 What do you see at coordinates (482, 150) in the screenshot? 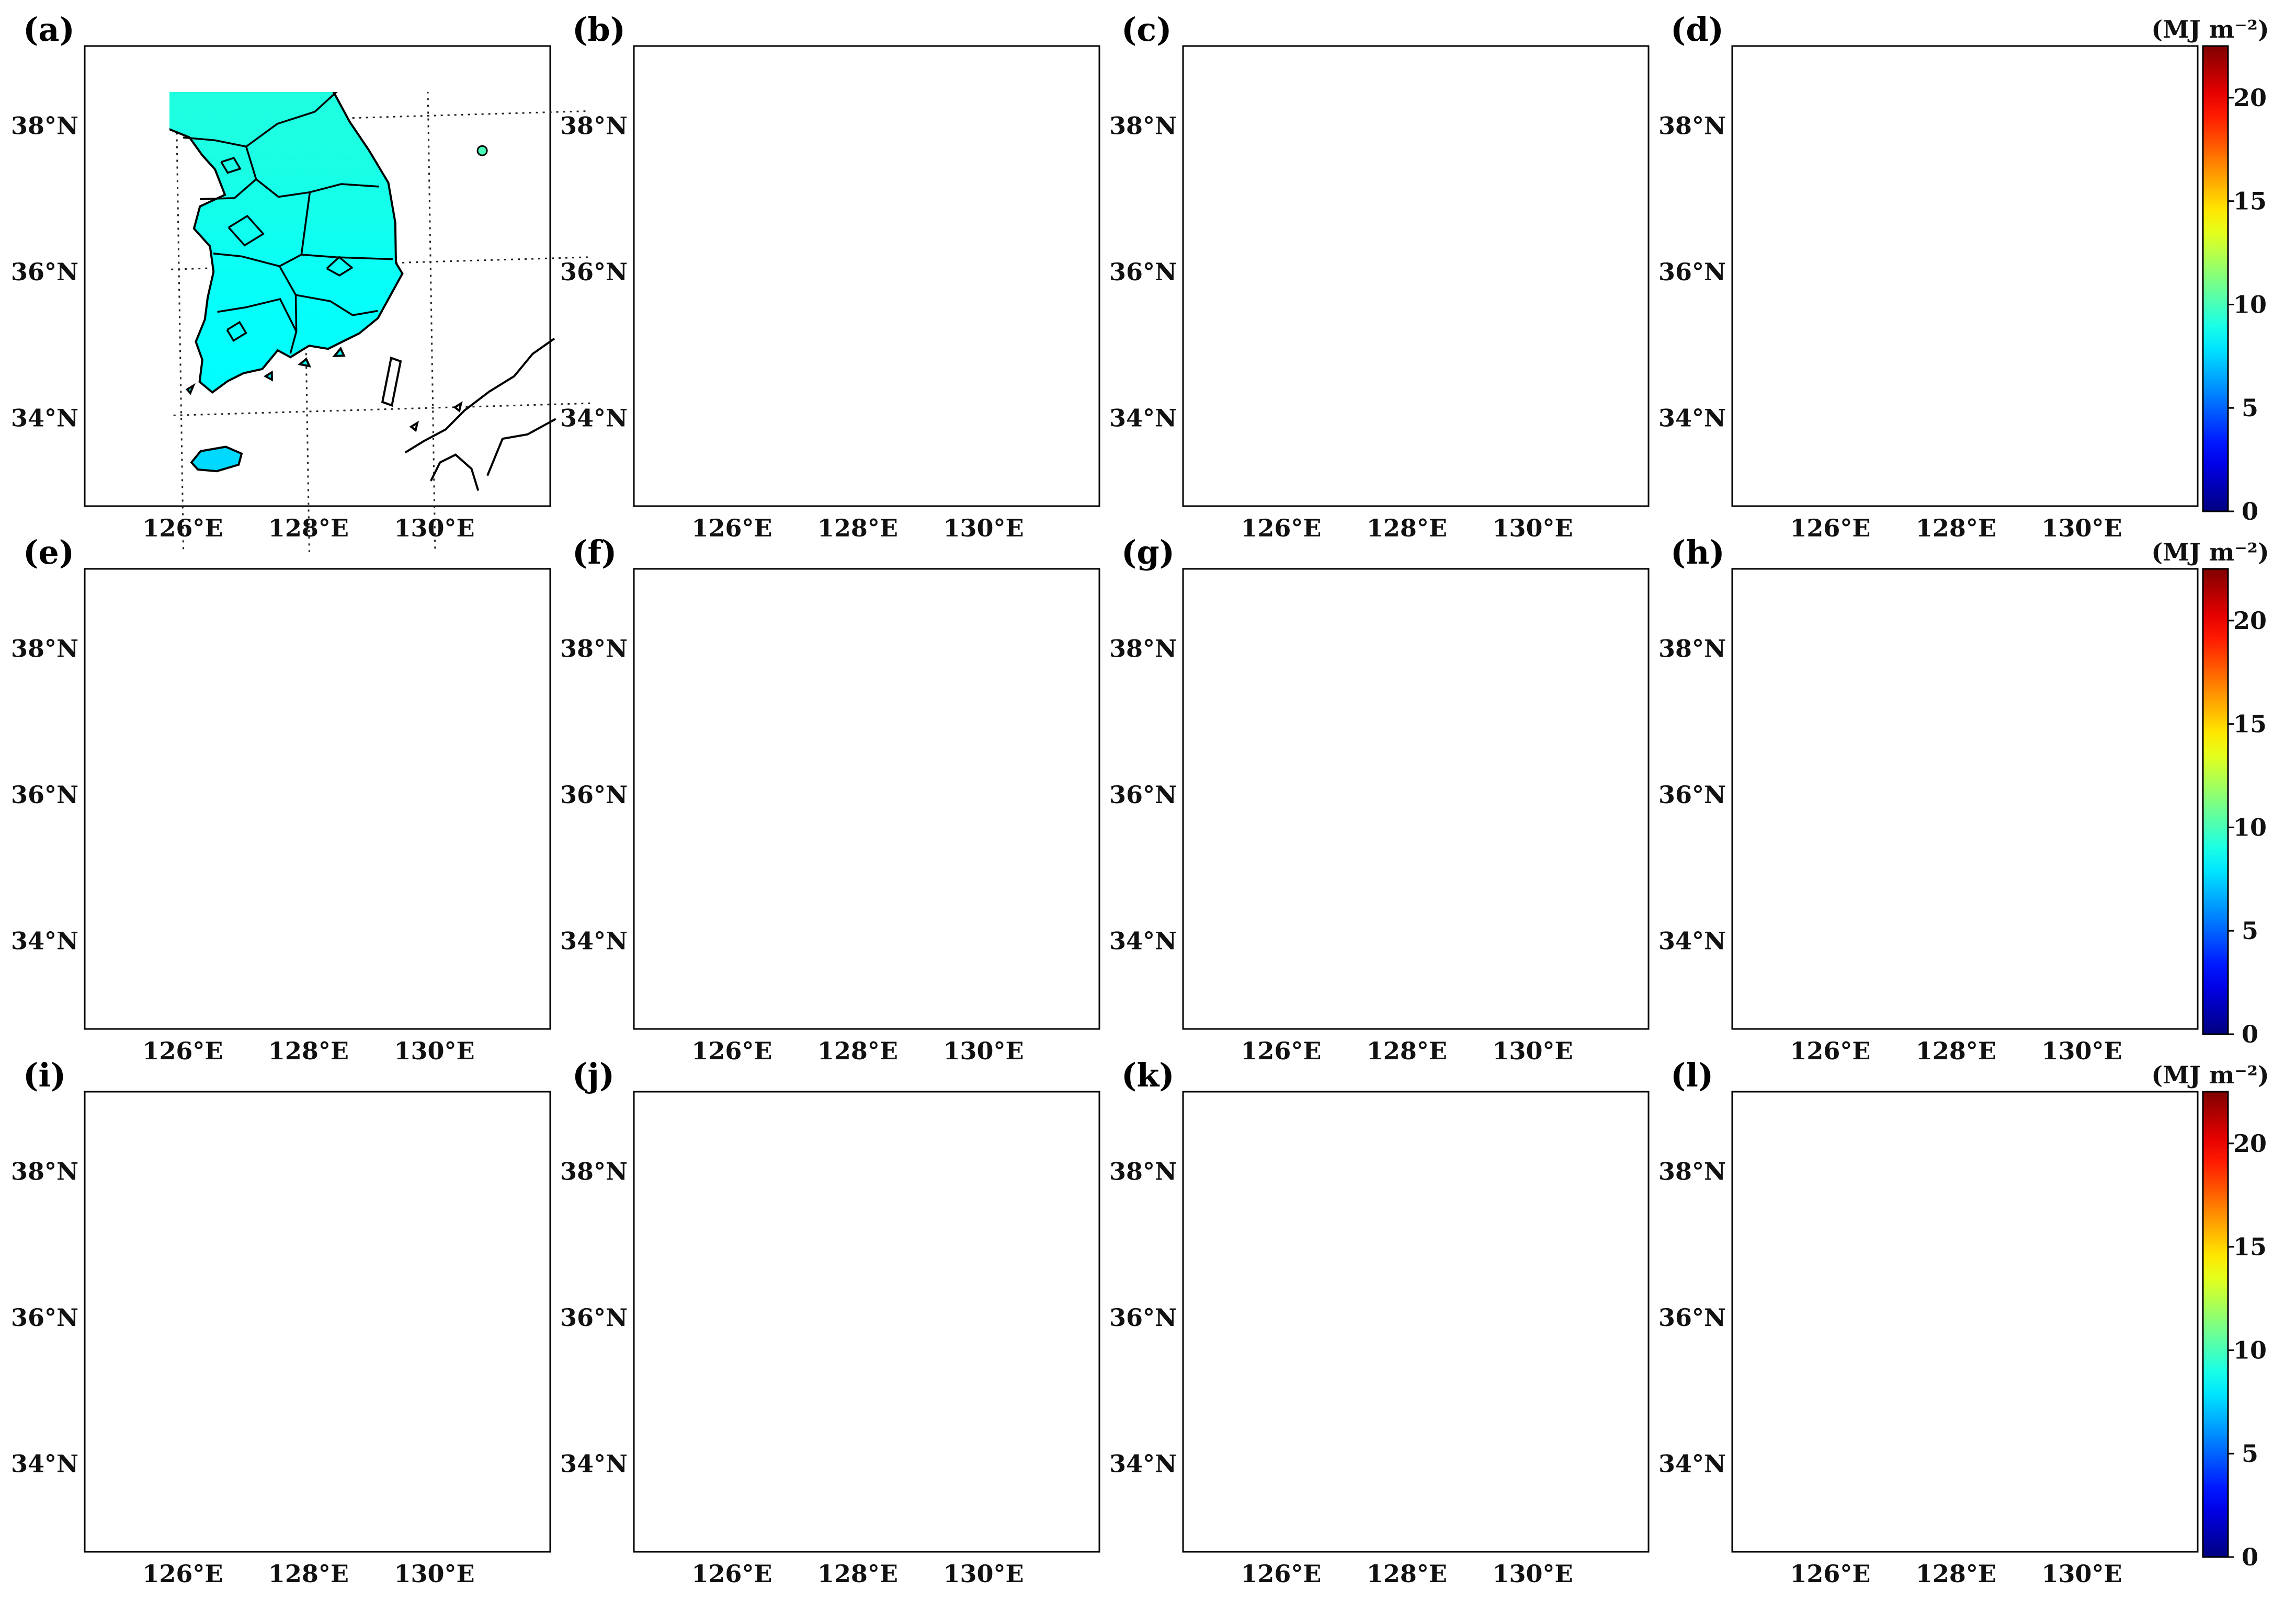
I see `ulleungdo-island` at bounding box center [482, 150].